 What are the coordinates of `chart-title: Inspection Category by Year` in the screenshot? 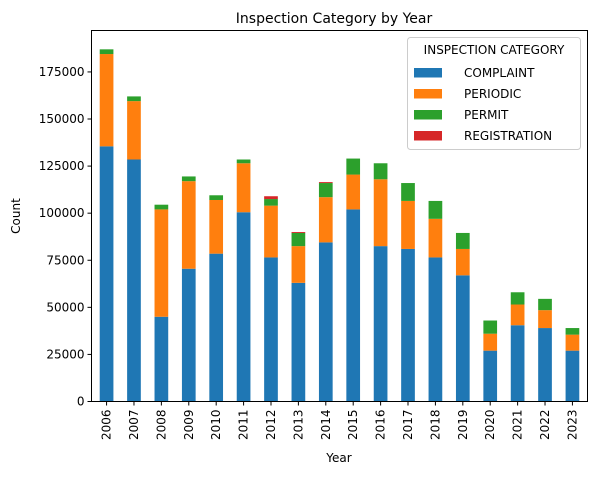 It's located at (334, 19).